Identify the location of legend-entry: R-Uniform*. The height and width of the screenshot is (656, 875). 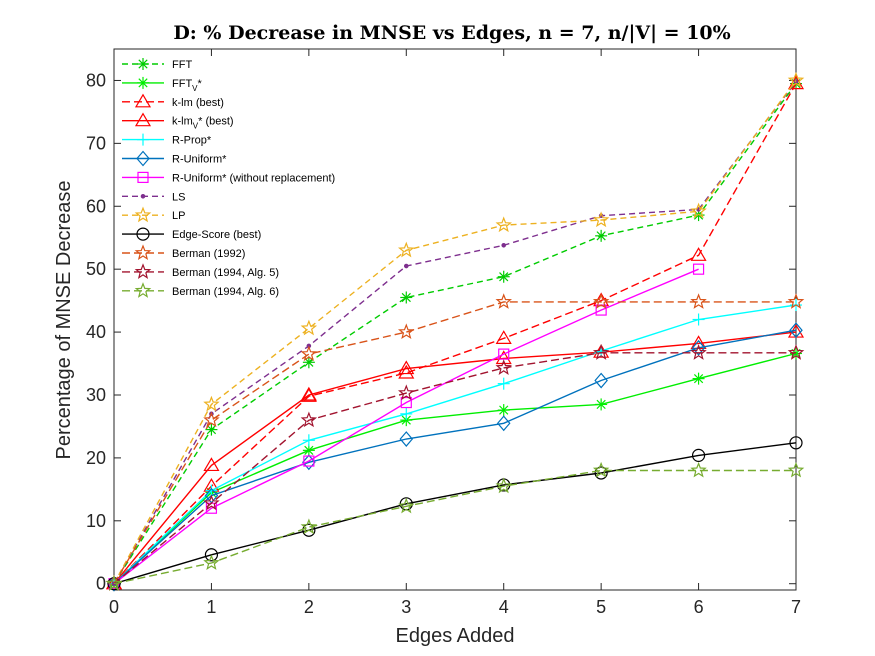
(174, 158).